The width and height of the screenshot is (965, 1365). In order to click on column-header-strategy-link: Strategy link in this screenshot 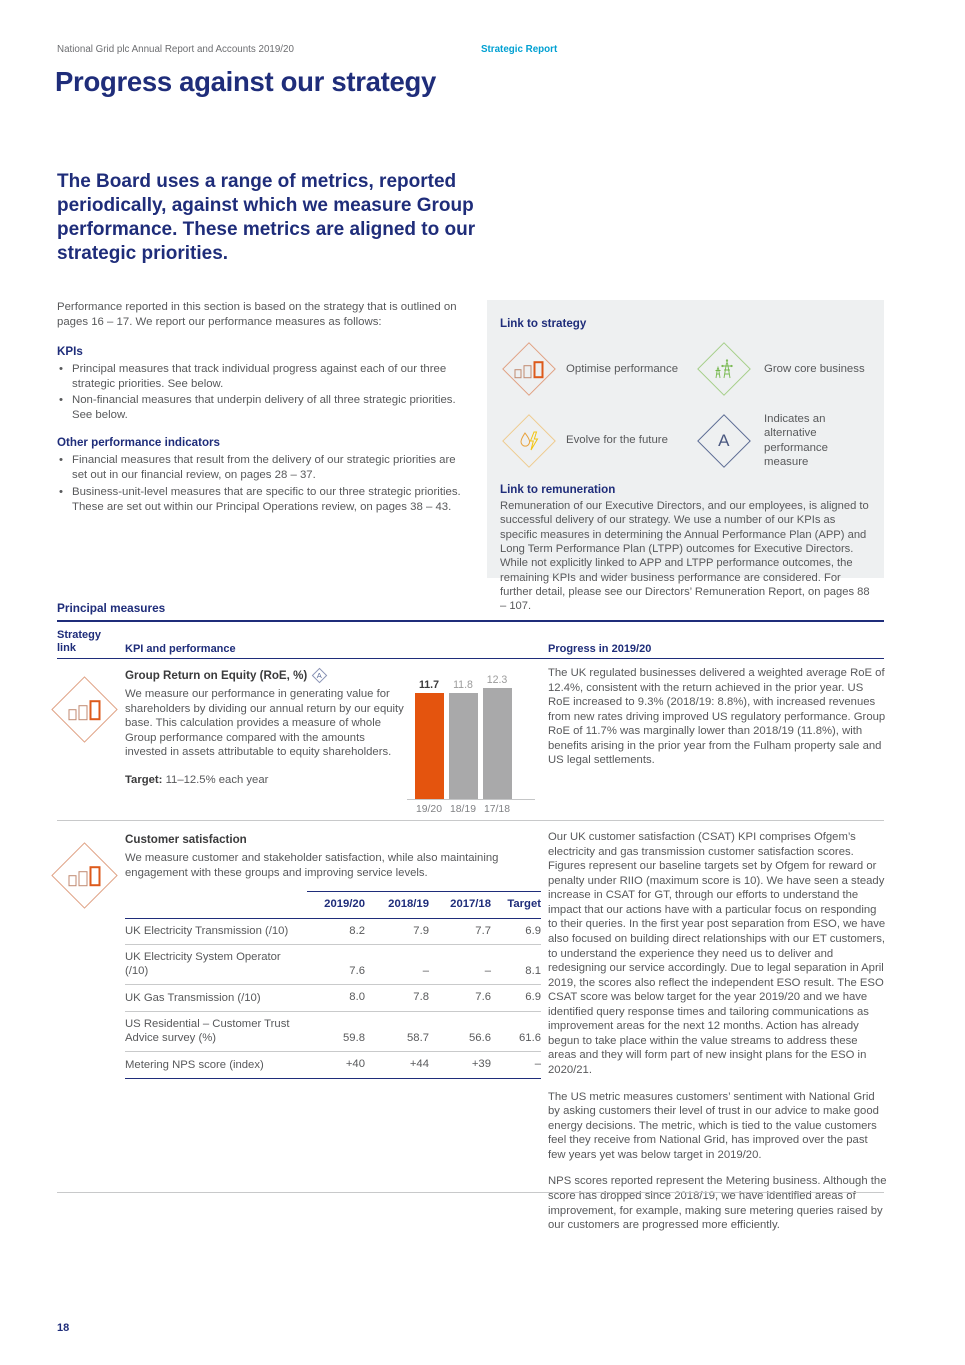, I will do `click(79, 641)`.